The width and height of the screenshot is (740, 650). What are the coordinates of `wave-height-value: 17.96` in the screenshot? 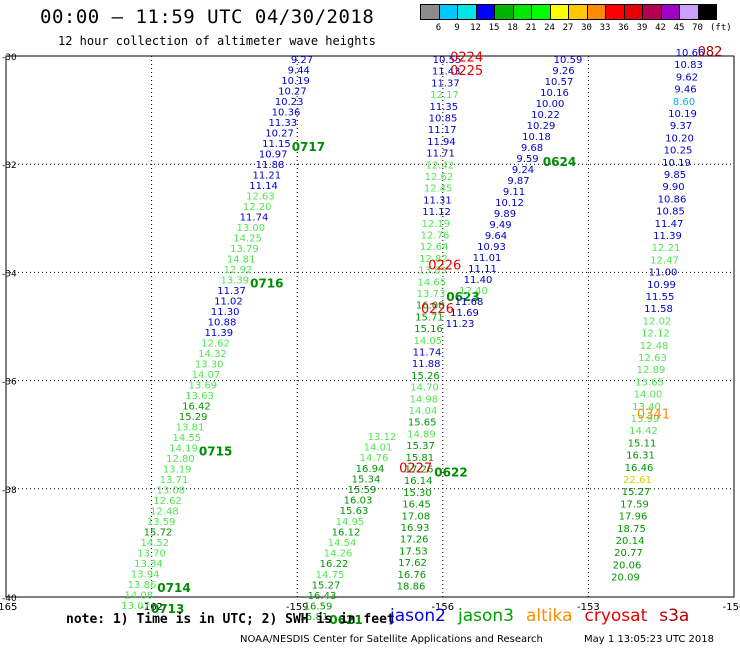 It's located at (633, 517).